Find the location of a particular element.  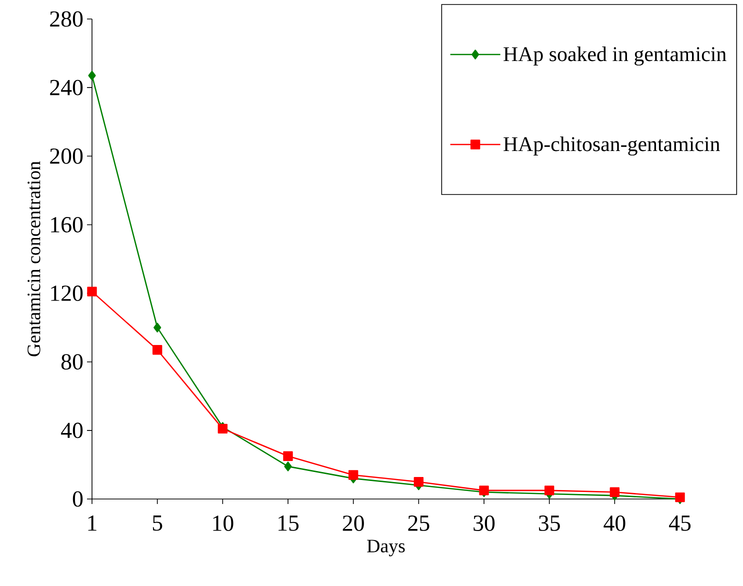

y-tick-label: 280 is located at coordinates (66, 19).